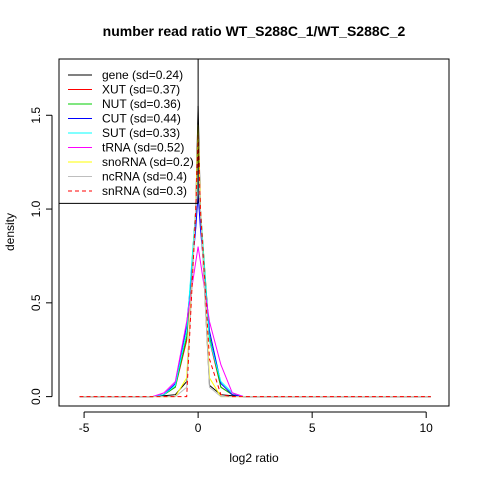  I want to click on x-tick-label-0: -5, so click(84, 428).